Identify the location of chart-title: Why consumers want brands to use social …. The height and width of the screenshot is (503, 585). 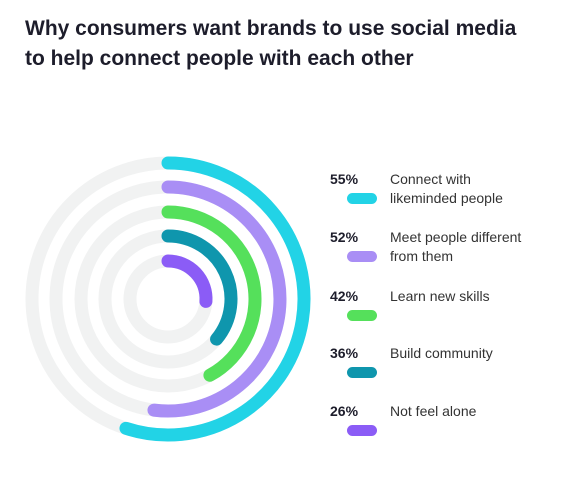
(295, 44).